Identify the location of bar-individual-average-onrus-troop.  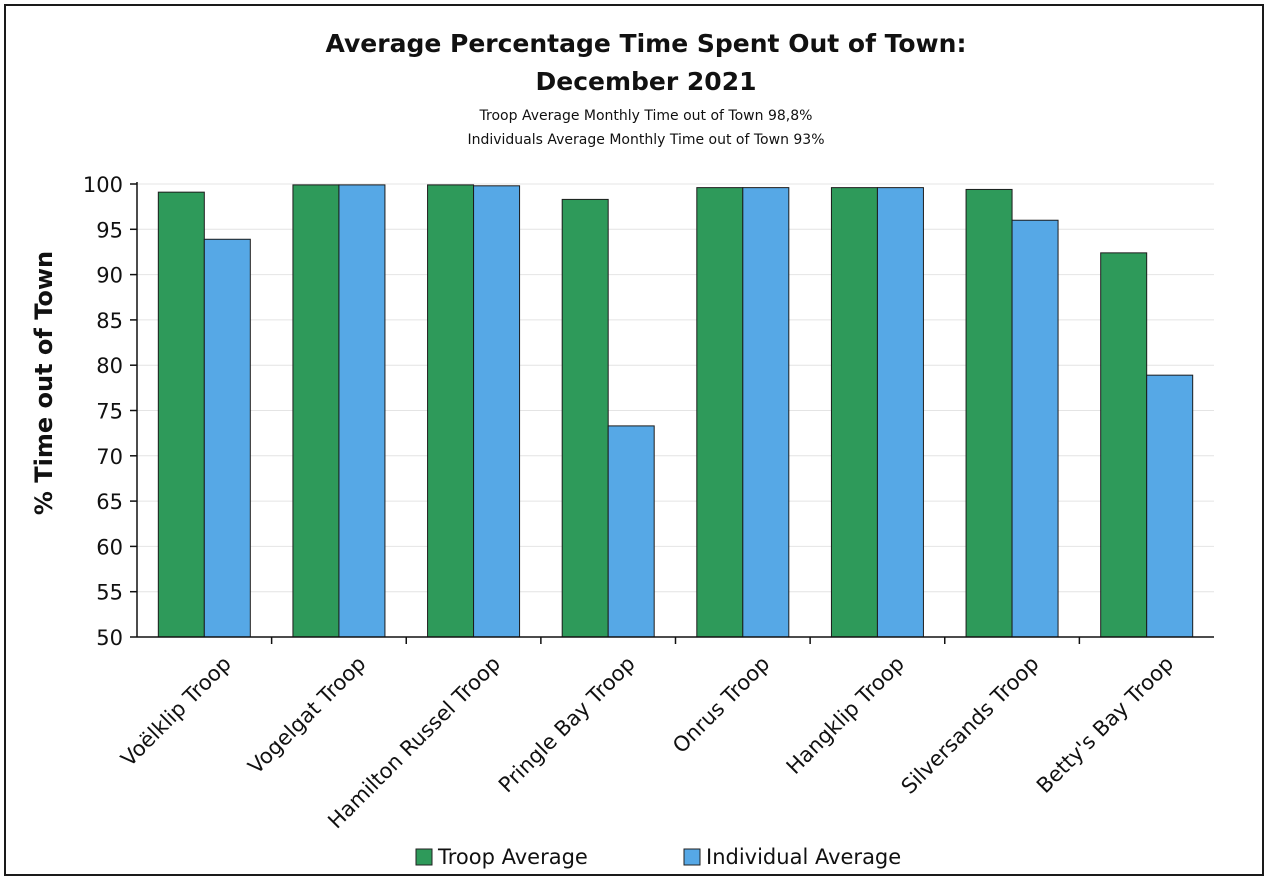
(766, 412).